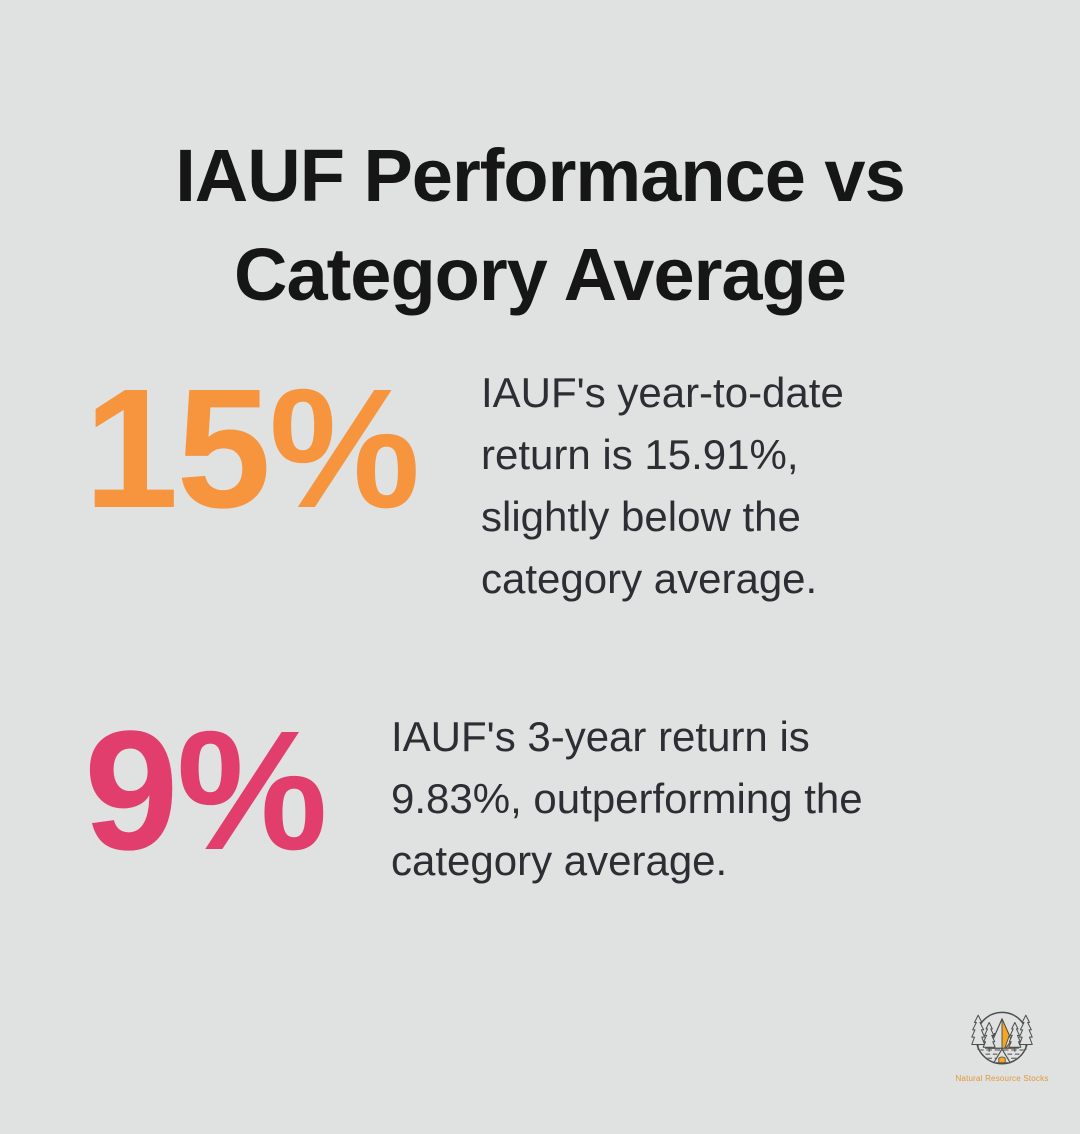 The width and height of the screenshot is (1080, 1134). Describe the element at coordinates (206, 791) in the screenshot. I see `stat-value-3yr: 9%` at that location.